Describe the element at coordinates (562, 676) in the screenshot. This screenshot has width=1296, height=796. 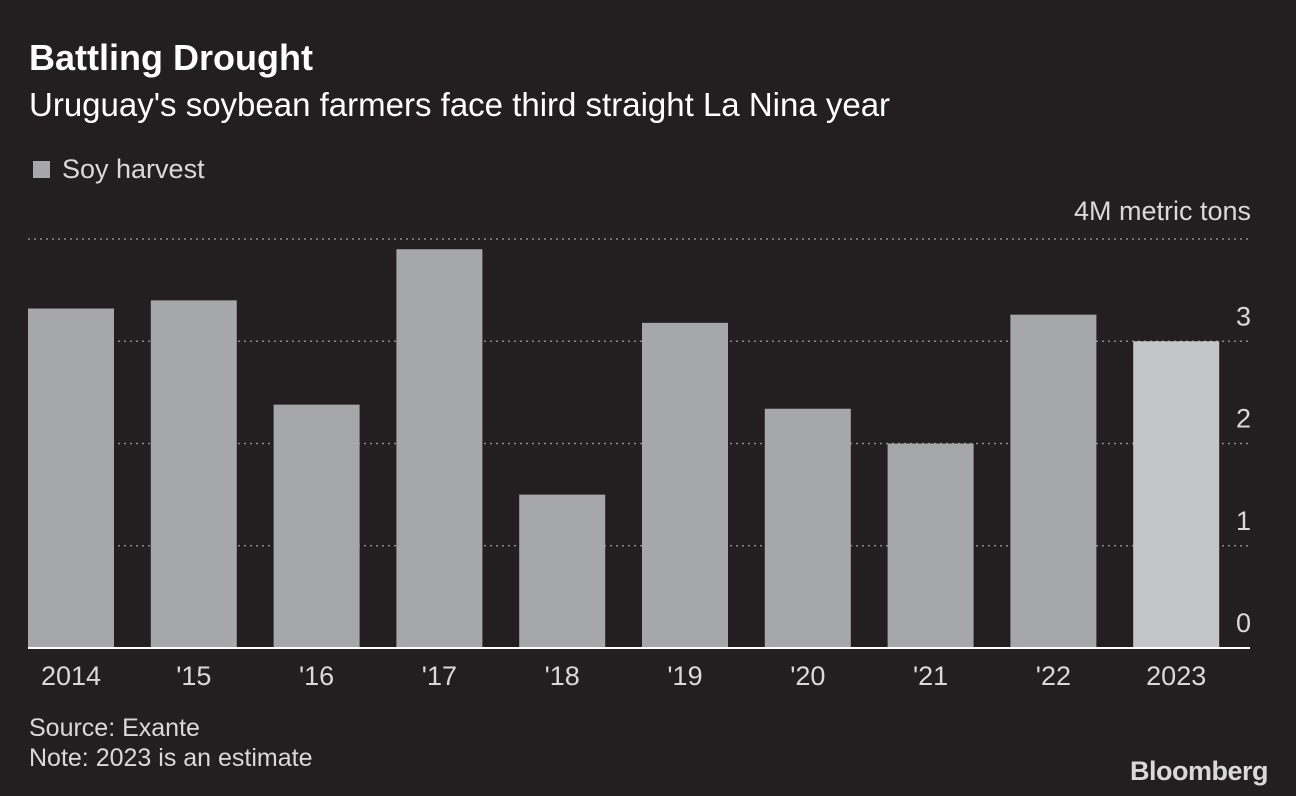
I see `x-tick-label: '18` at that location.